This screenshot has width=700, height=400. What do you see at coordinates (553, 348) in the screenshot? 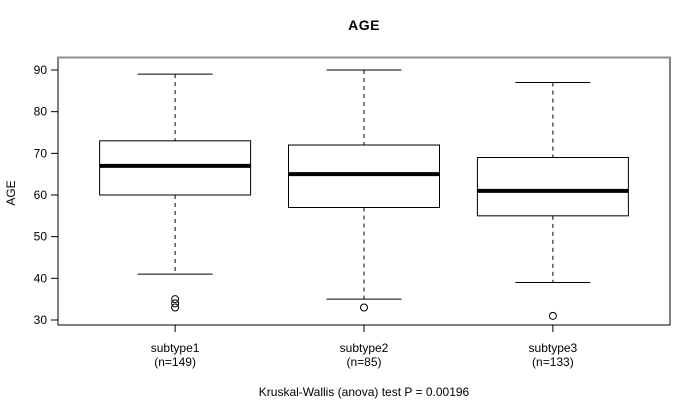
I see `x-tick-label: subtype3` at bounding box center [553, 348].